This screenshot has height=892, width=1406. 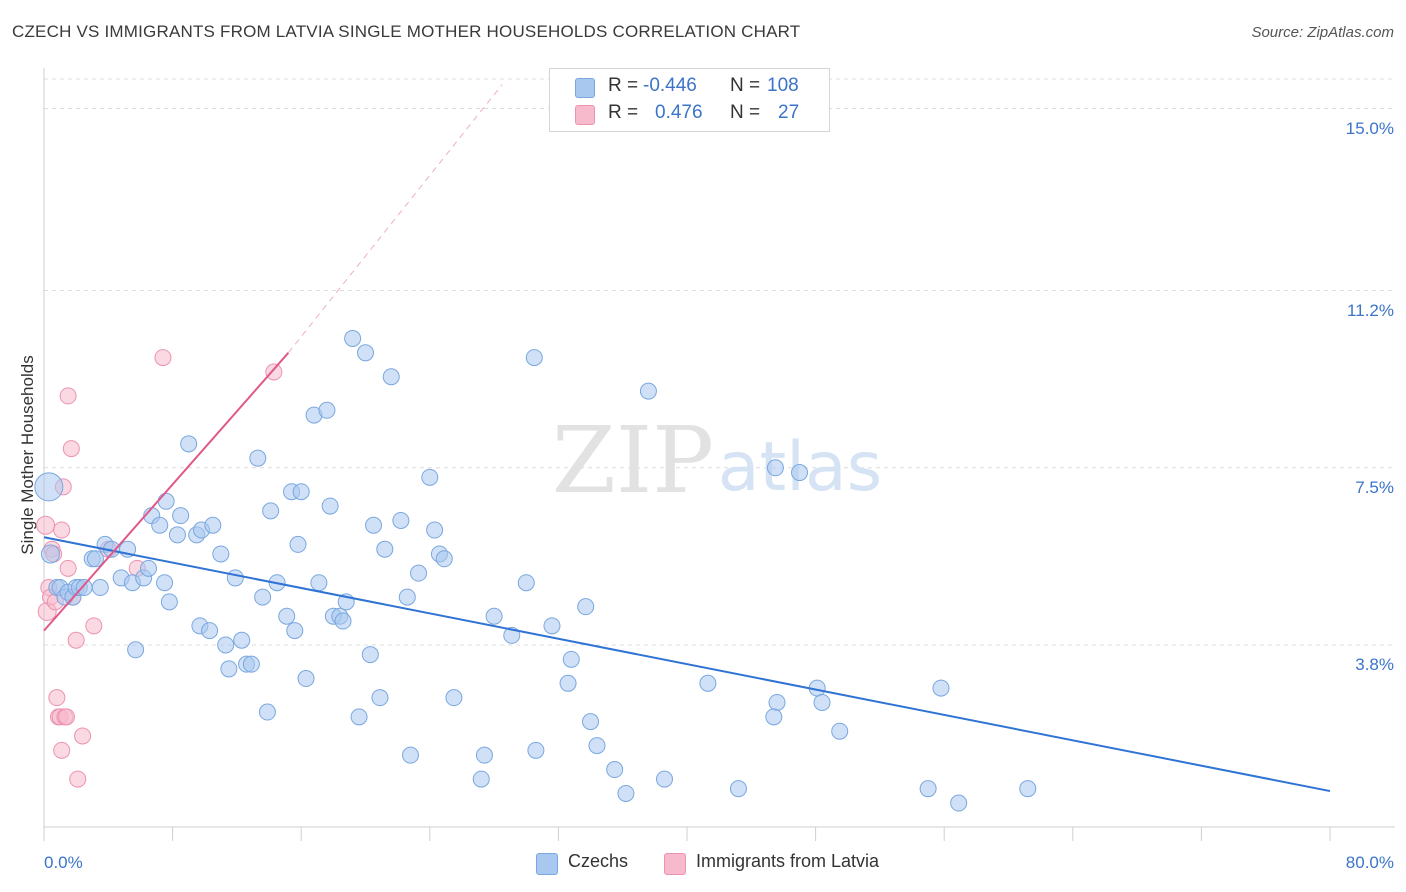 I want to click on latvia-series, so click(x=159, y=568).